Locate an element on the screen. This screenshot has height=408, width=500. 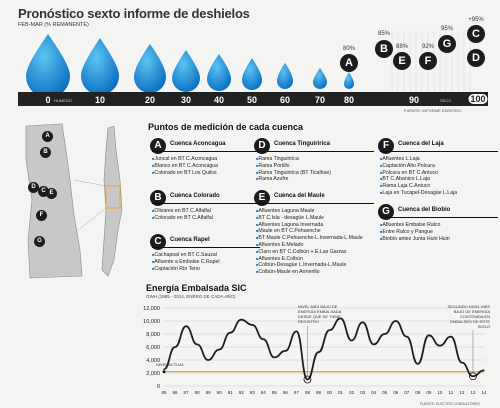
map-label-d: D is located at coordinates (33, 187).